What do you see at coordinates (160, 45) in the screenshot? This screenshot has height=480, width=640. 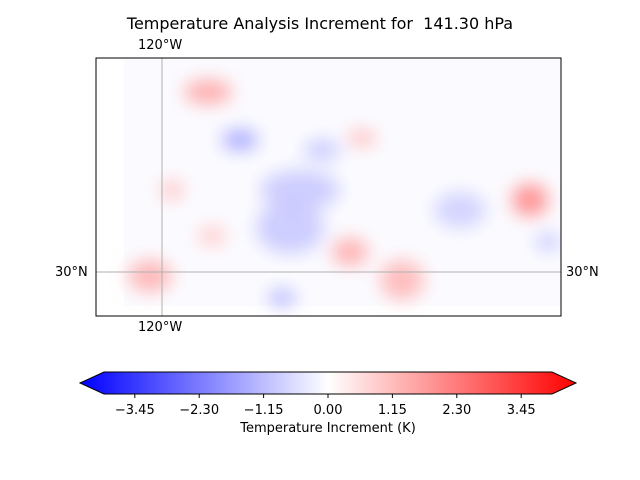 I see `lon-label-top: 120°W` at bounding box center [160, 45].